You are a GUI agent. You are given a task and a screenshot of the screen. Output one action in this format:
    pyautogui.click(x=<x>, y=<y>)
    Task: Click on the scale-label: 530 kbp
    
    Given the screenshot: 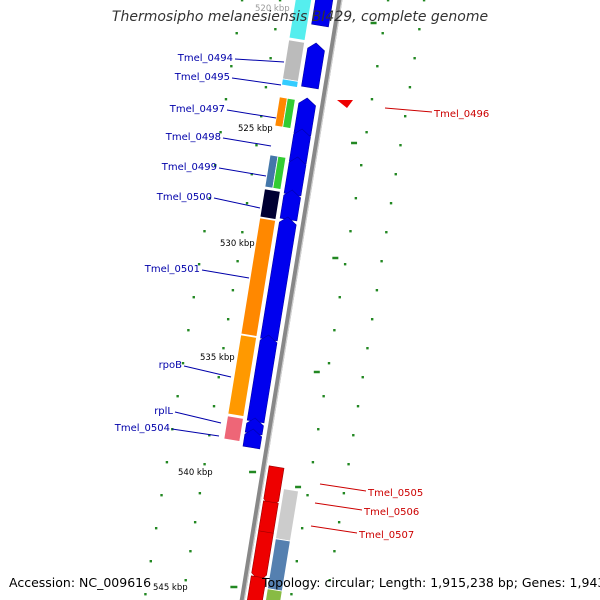 What is the action you would take?
    pyautogui.click(x=237, y=244)
    